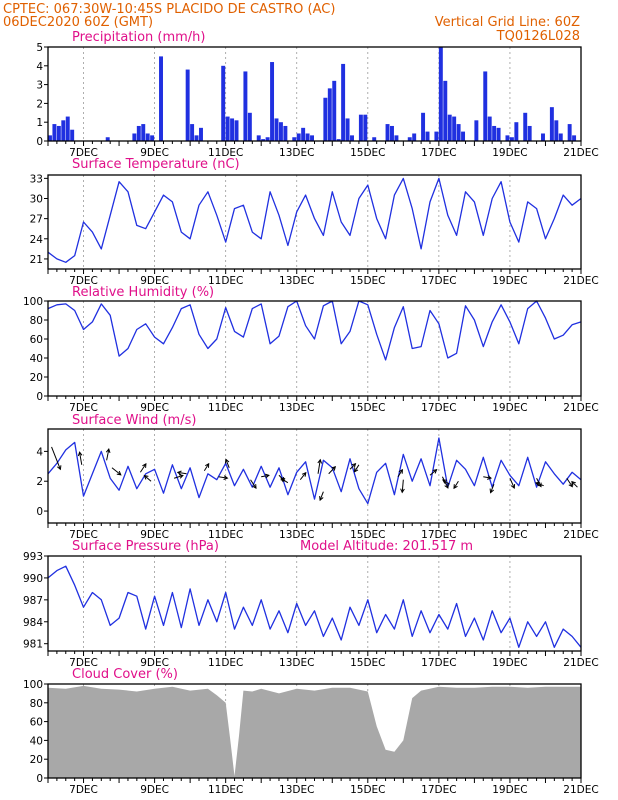  I want to click on y-tick-label: 80, so click(36, 321).